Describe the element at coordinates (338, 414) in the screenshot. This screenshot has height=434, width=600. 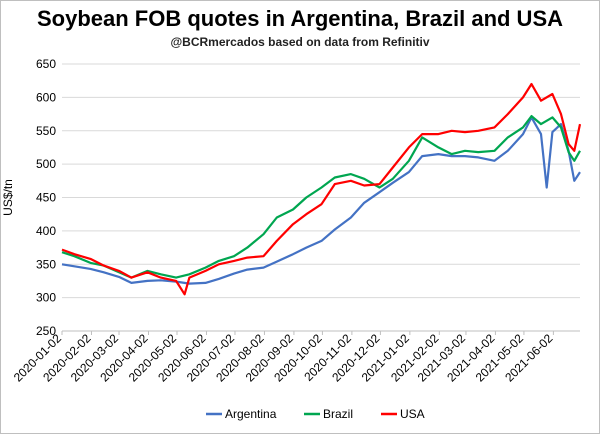
I see `legend-label-brazil: Brazil` at that location.